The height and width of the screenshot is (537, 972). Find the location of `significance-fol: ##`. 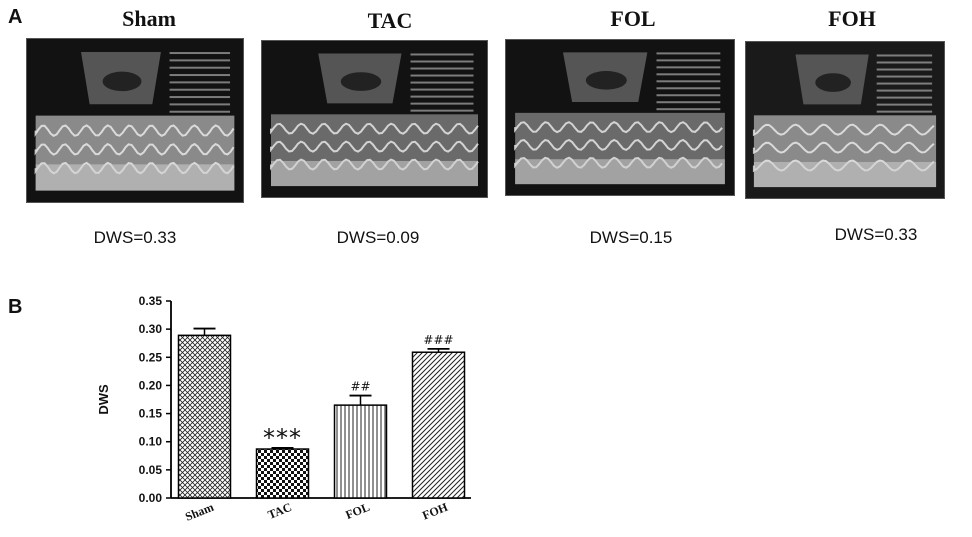

significance-fol: ## is located at coordinates (360, 387).